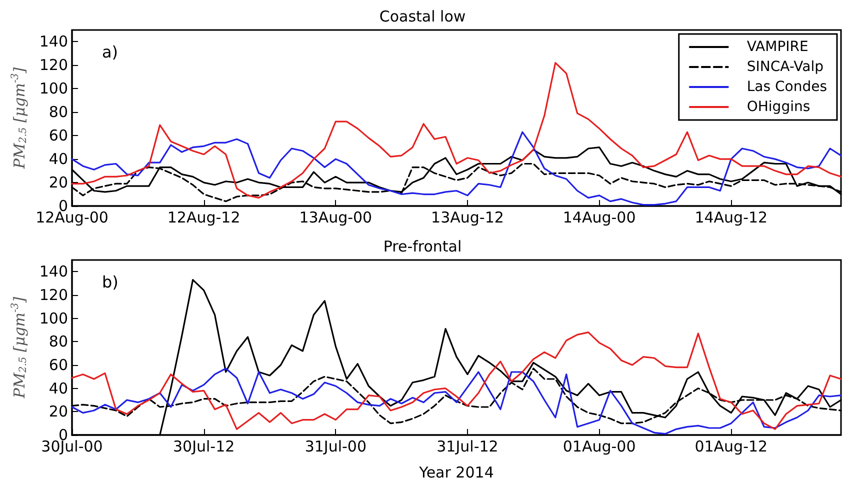 The height and width of the screenshot is (485, 845). Describe the element at coordinates (787, 87) in the screenshot. I see `legend-label: Las Condes` at that location.